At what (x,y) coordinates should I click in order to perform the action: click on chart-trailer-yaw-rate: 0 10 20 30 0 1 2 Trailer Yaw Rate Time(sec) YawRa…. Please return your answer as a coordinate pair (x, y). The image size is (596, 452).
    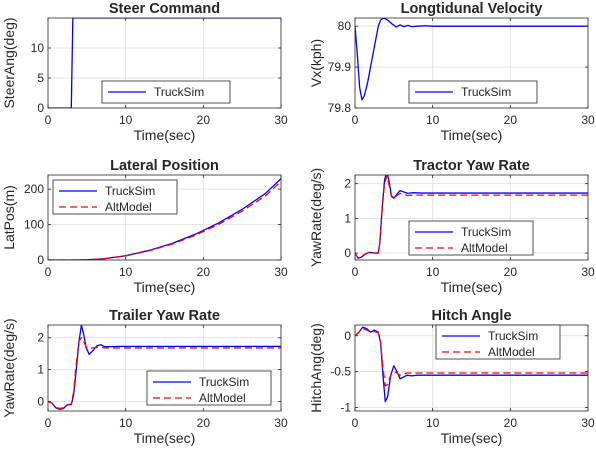
    Looking at the image, I should click on (144, 377).